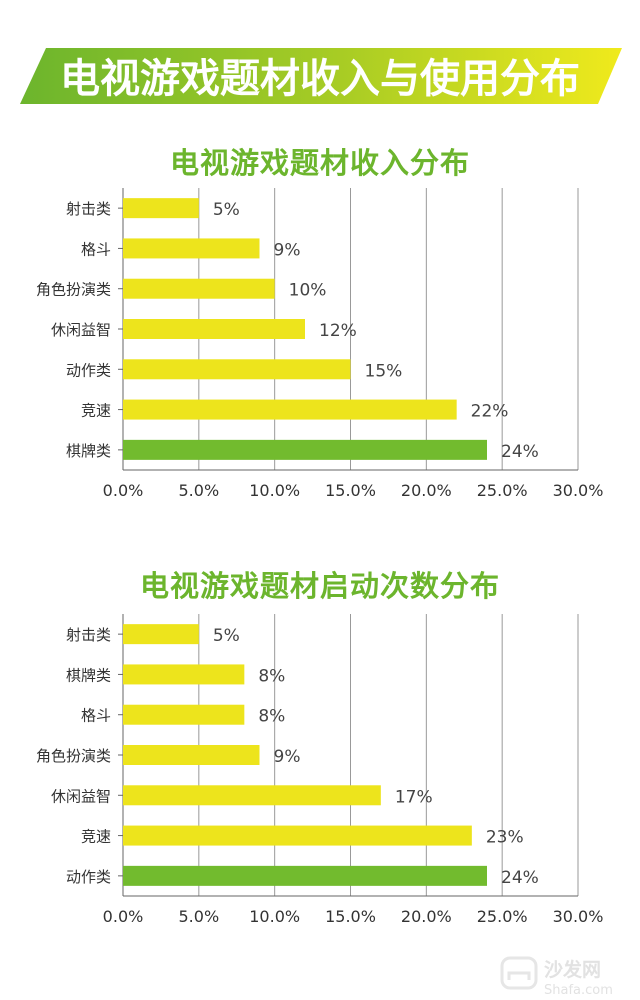  I want to click on chart-title-launches: 电视游戏题材启动次数分布, so click(319, 586).